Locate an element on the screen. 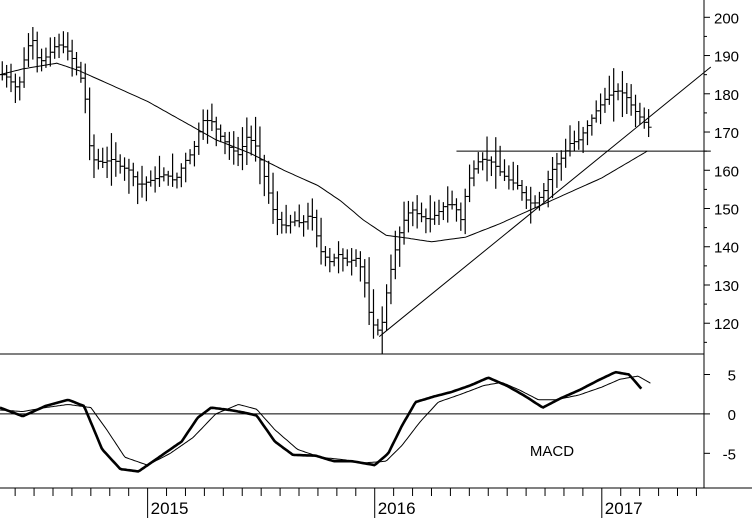 The height and width of the screenshot is (523, 752). macd-tick-label: 0 is located at coordinates (732, 415).